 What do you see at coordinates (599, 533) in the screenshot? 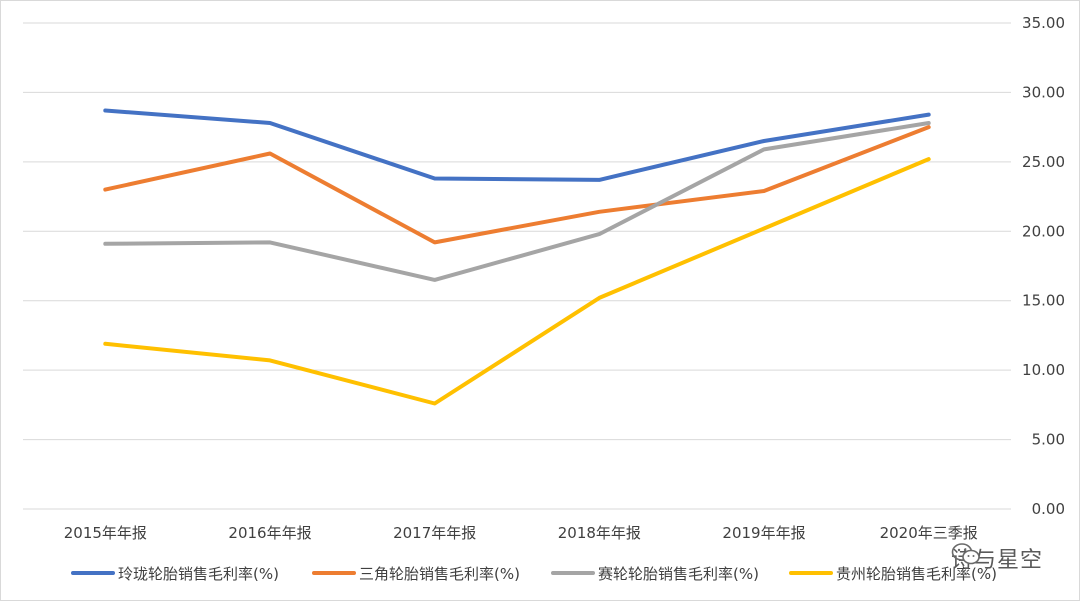
I see `x-tick-label: 2018年年报` at bounding box center [599, 533].